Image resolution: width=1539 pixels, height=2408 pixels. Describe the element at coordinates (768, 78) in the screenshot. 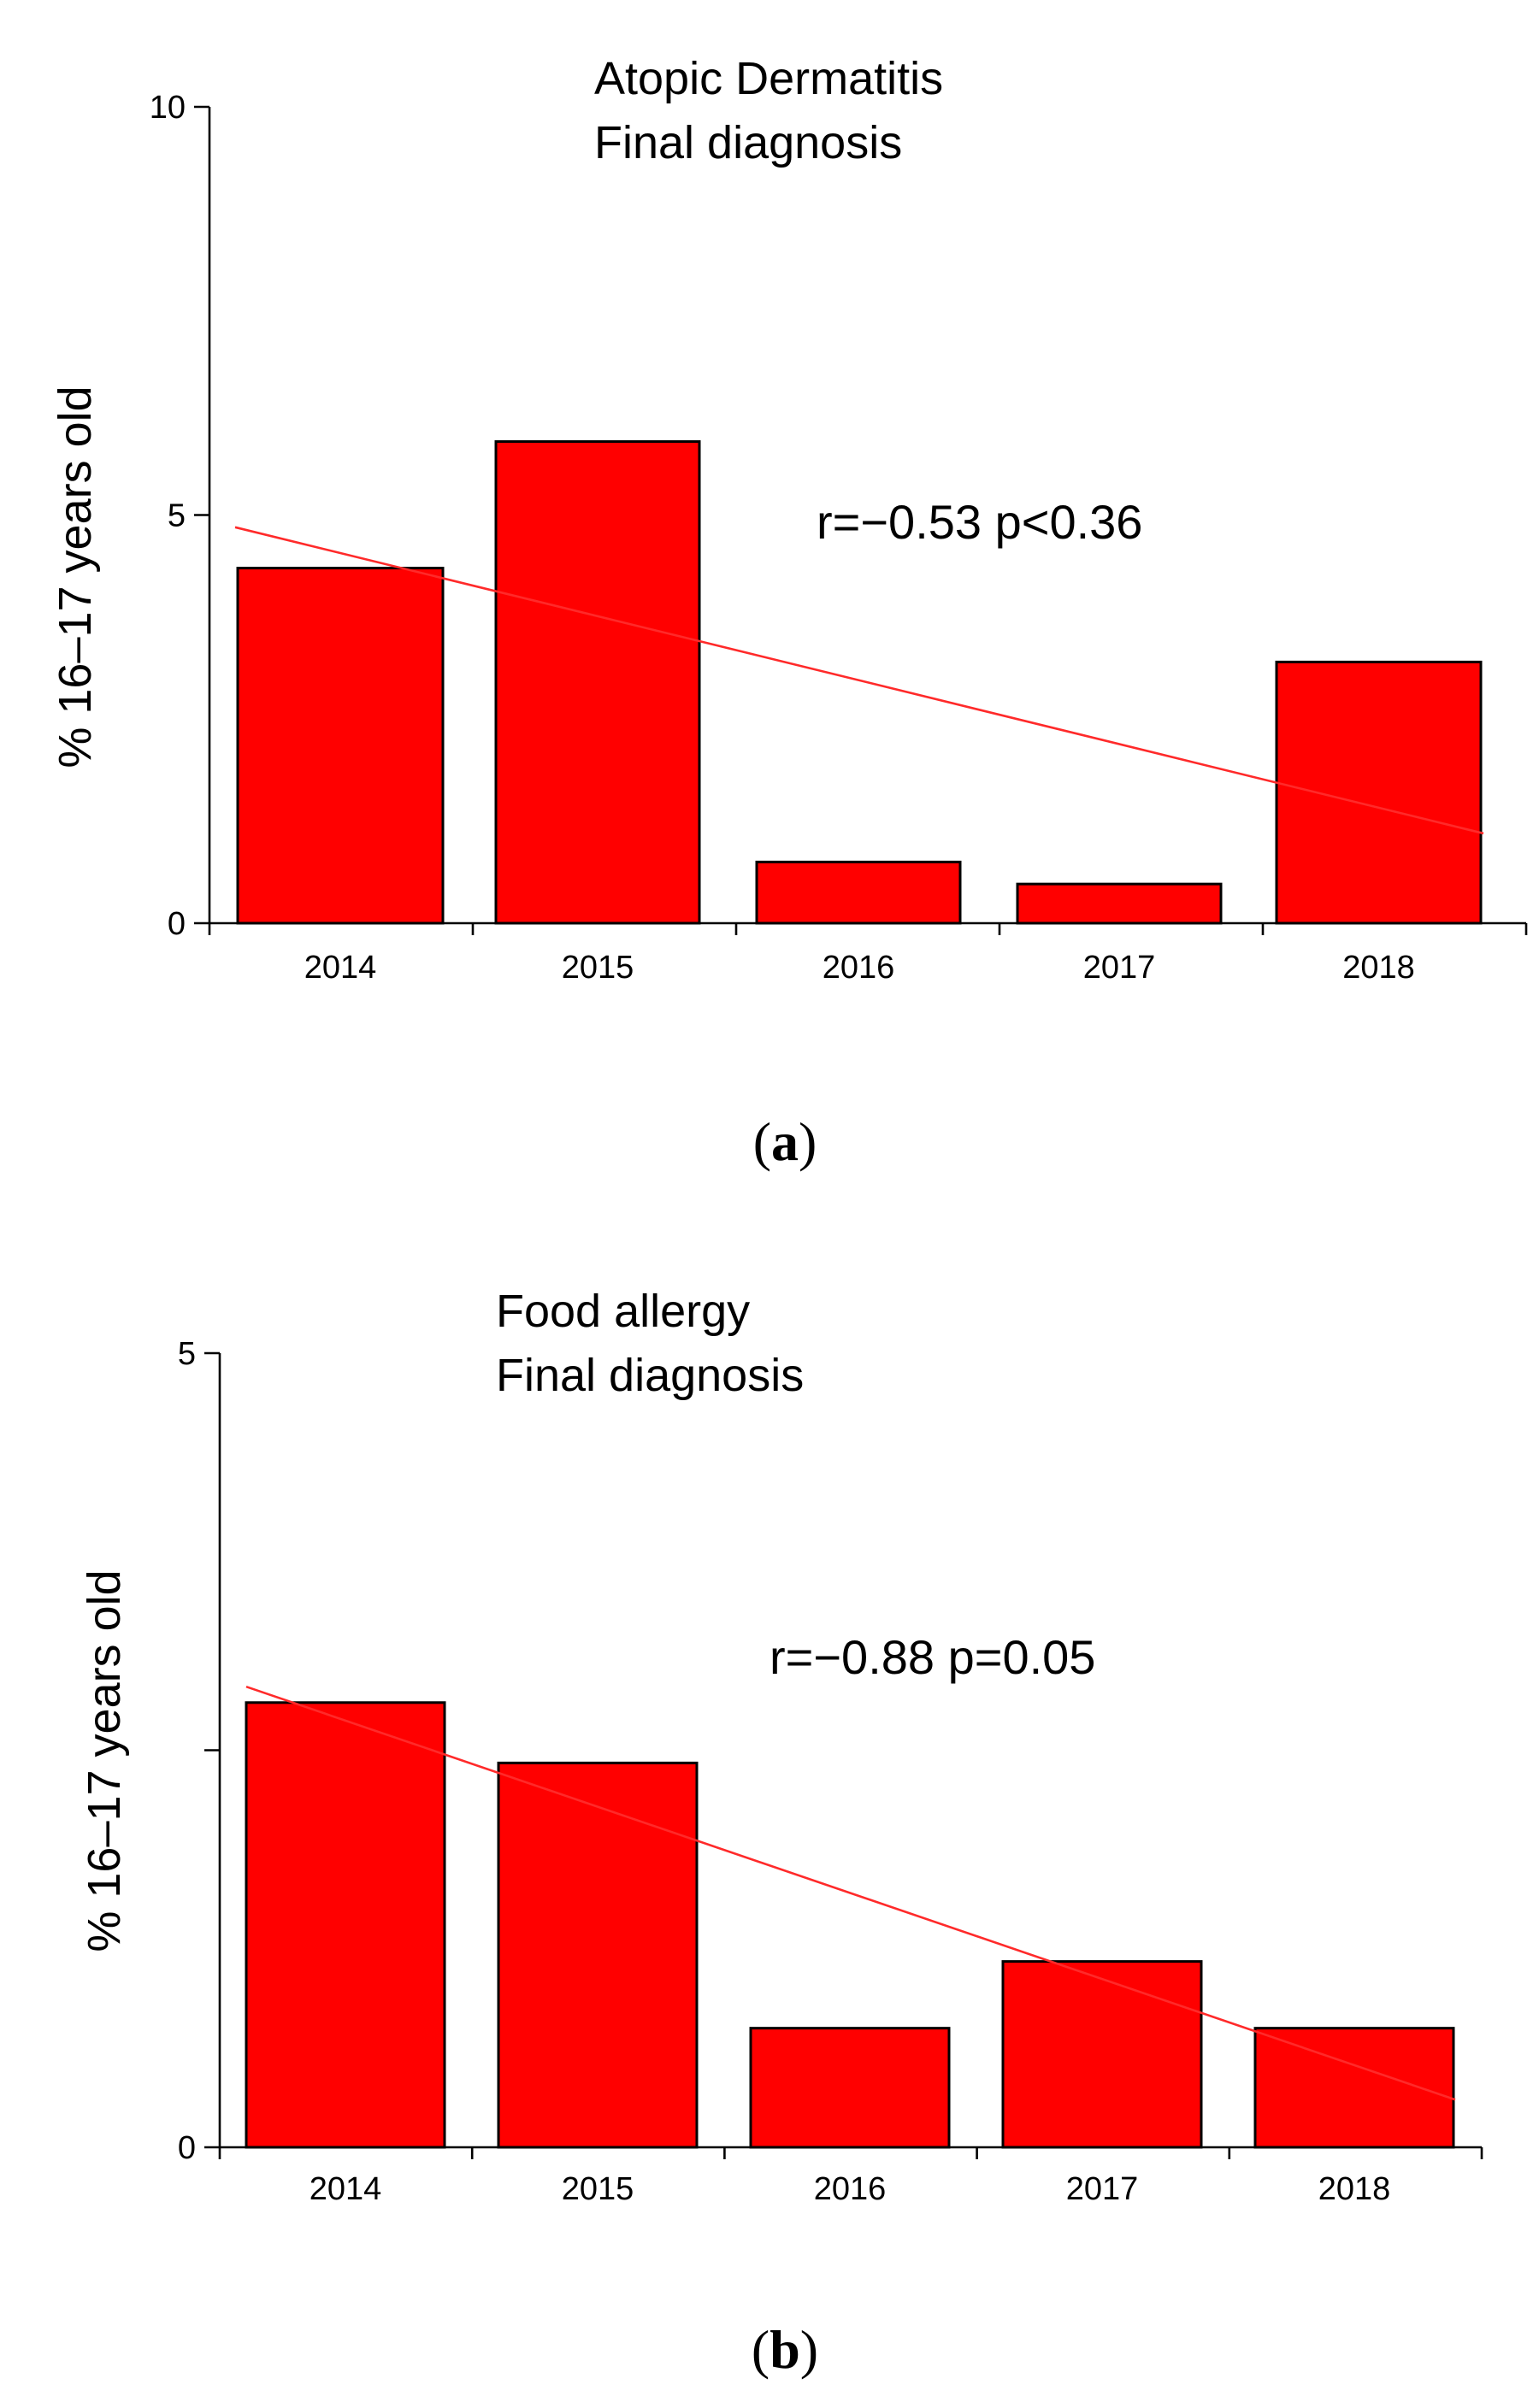

I see `chart-title-line-1: Atopic Dermatitis` at that location.